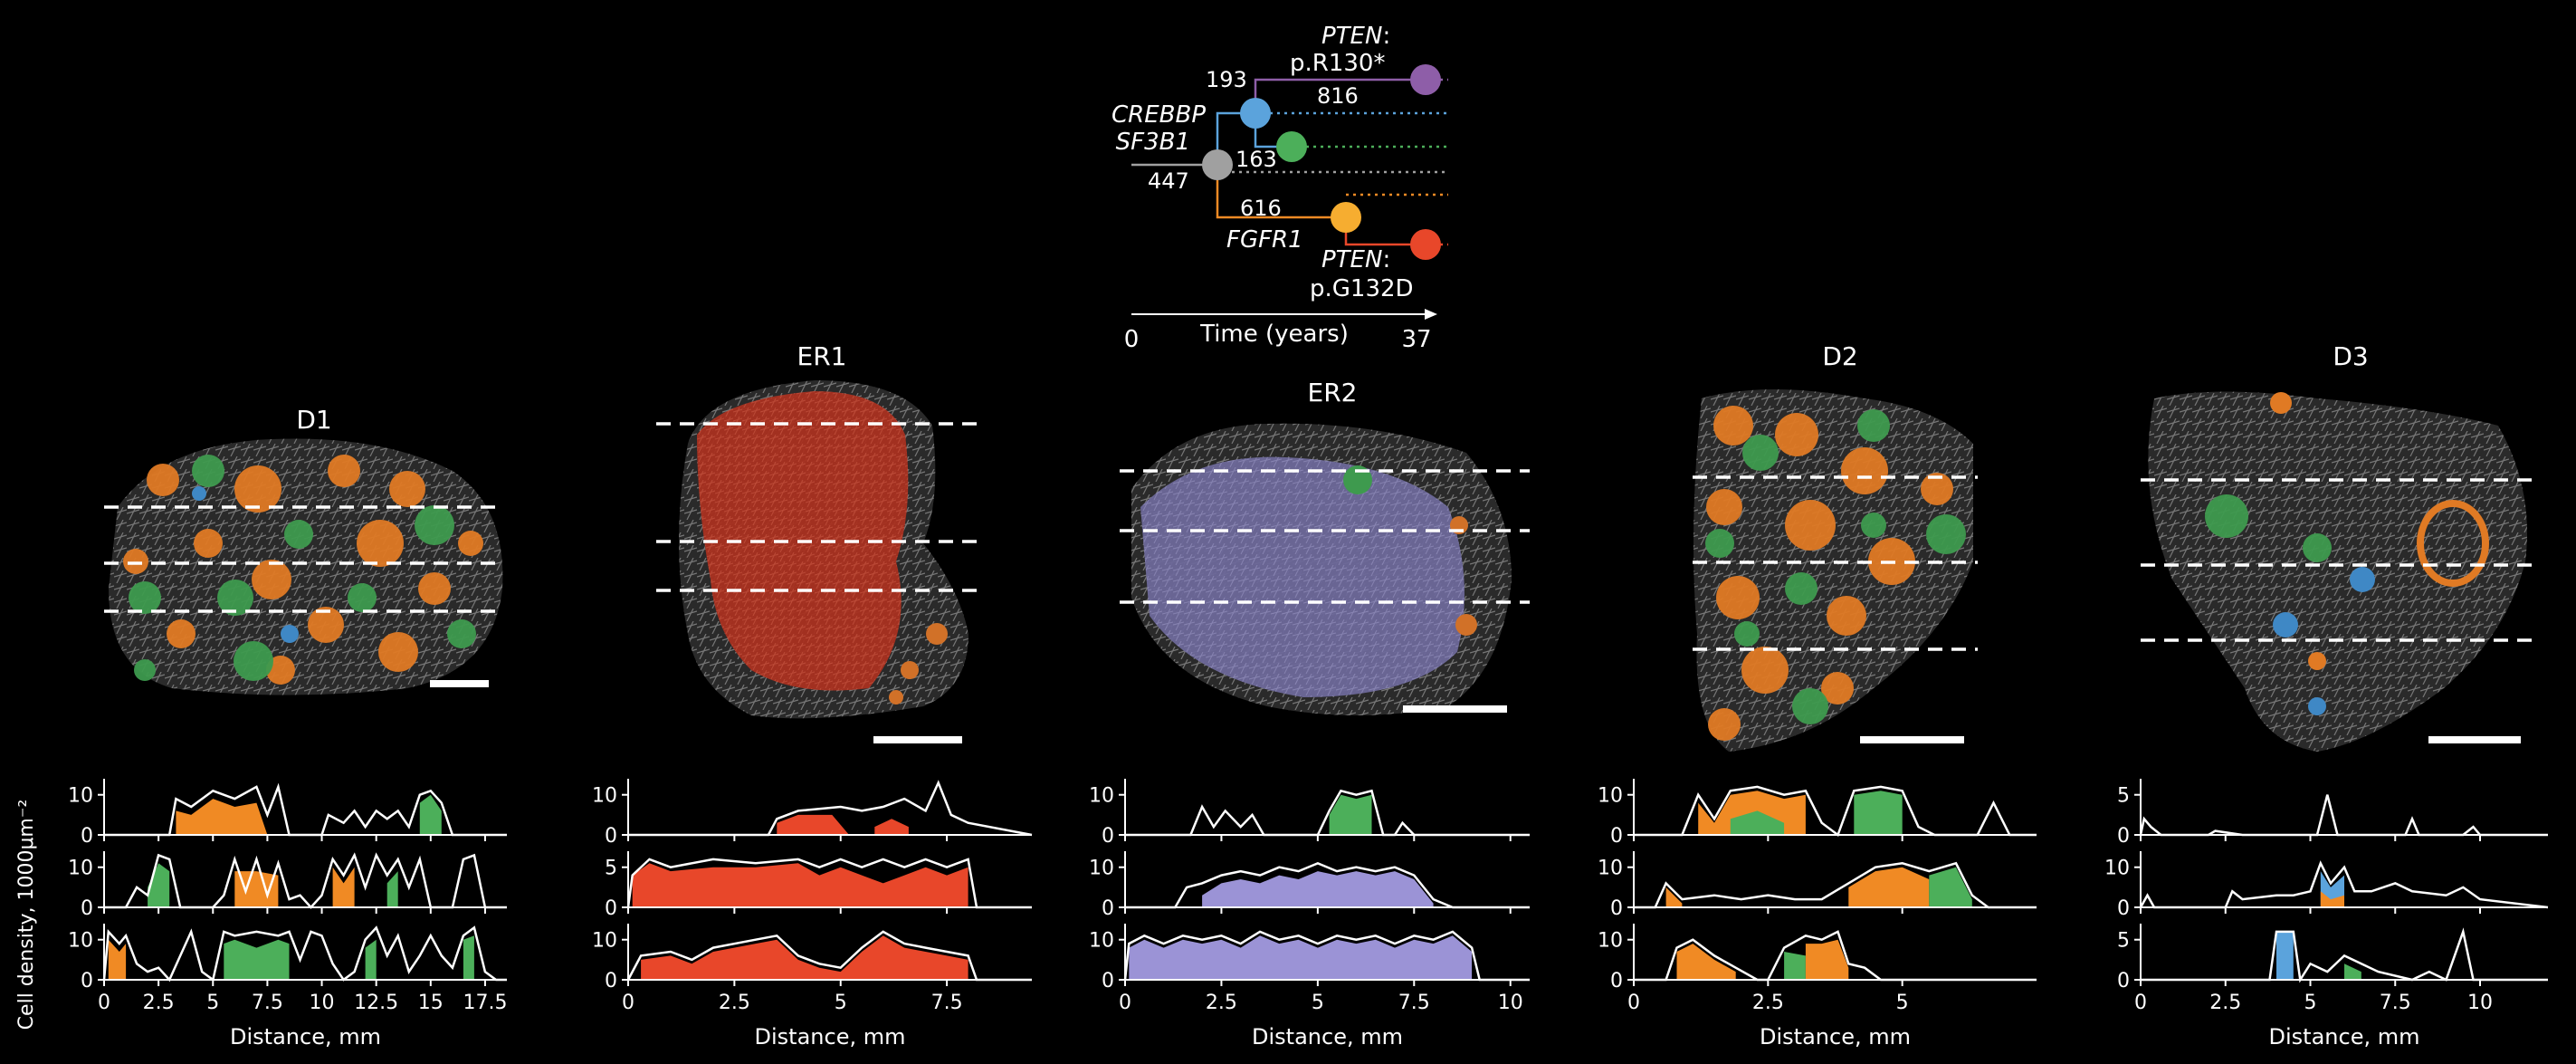 The width and height of the screenshot is (2576, 1064). What do you see at coordinates (1318, 1003) in the screenshot?
I see `x-tick-label-ER2-2: 5` at bounding box center [1318, 1003].